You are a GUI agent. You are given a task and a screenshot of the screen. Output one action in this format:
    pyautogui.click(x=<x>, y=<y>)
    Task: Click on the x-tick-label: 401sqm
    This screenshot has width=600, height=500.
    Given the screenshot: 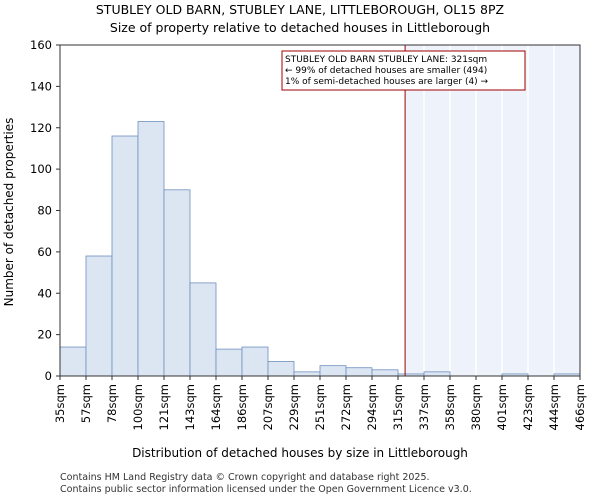 What is the action you would take?
    pyautogui.click(x=502, y=407)
    